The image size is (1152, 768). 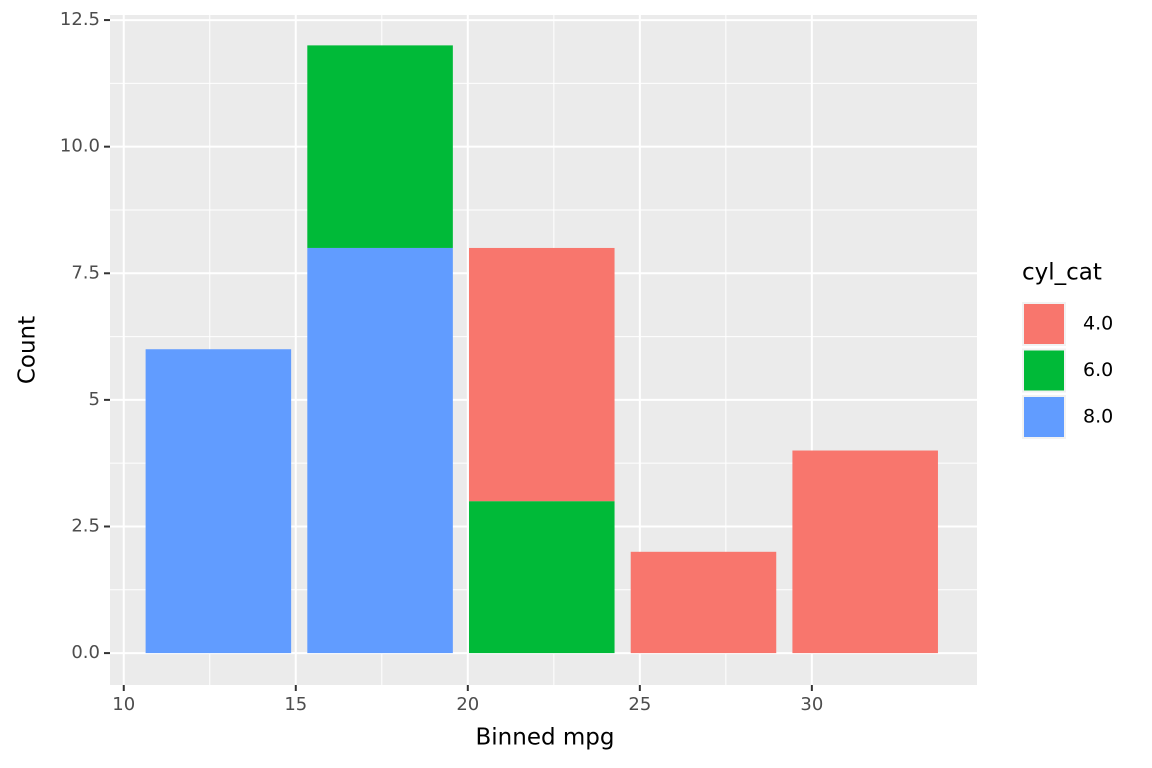 I want to click on legend-label: 4.0, so click(x=1098, y=324).